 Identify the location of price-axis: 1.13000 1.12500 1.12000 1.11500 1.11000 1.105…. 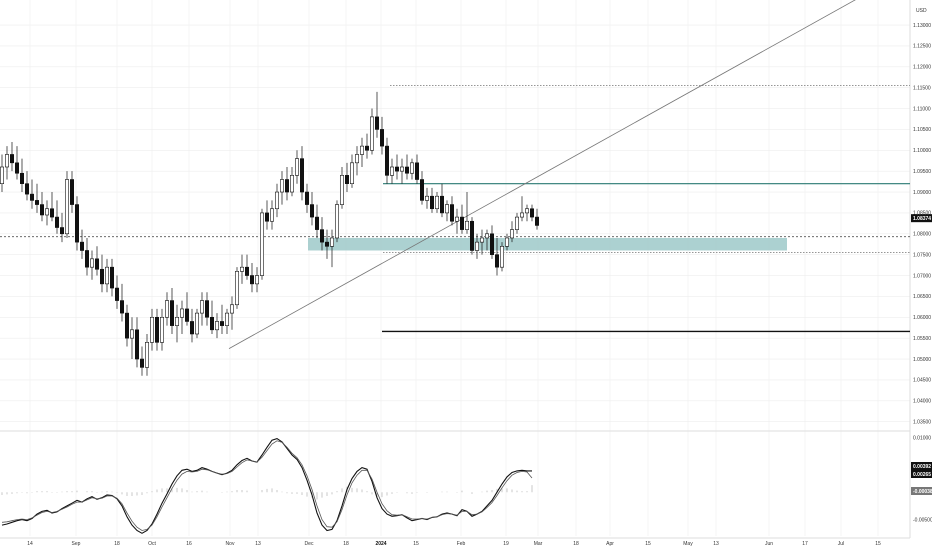
(921, 273).